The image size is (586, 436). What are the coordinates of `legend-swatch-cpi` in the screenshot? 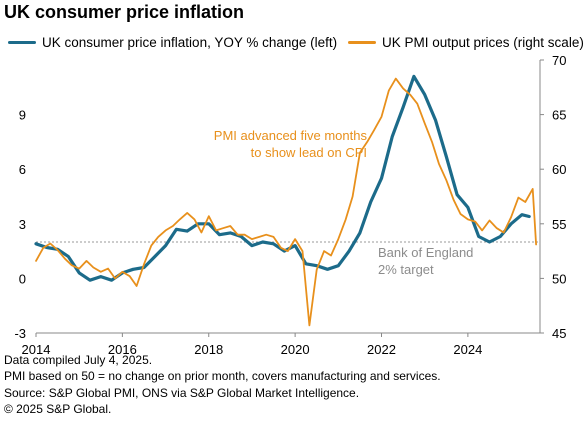 It's located at (22, 42).